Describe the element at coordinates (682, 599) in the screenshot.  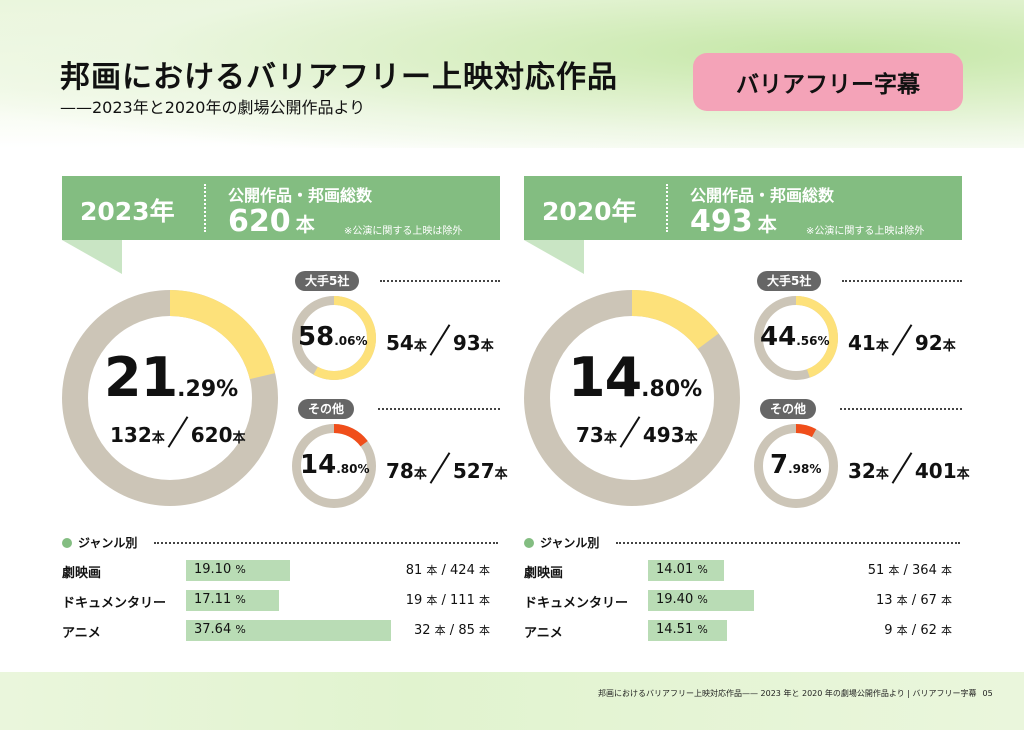
I see `genre-percentage: 19.40 %` at that location.